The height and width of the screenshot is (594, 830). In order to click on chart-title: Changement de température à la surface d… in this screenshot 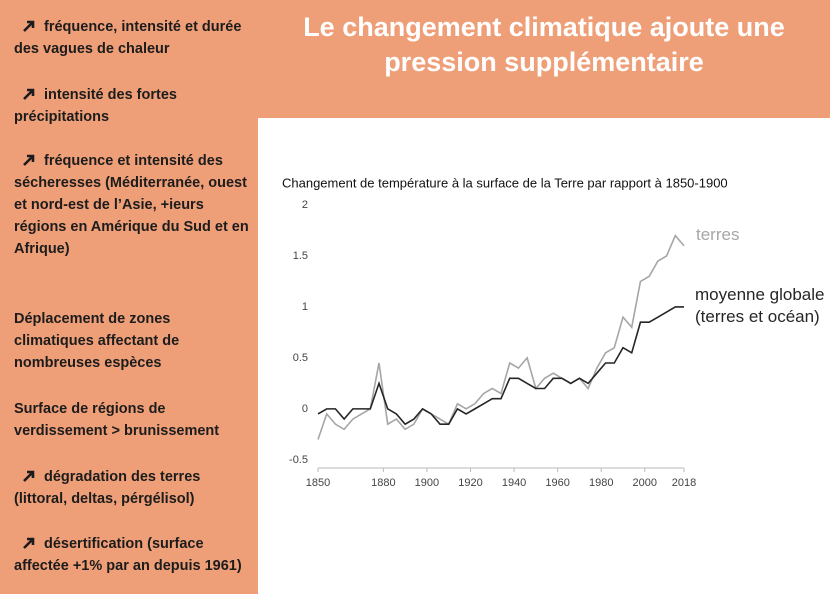, I will do `click(505, 182)`.